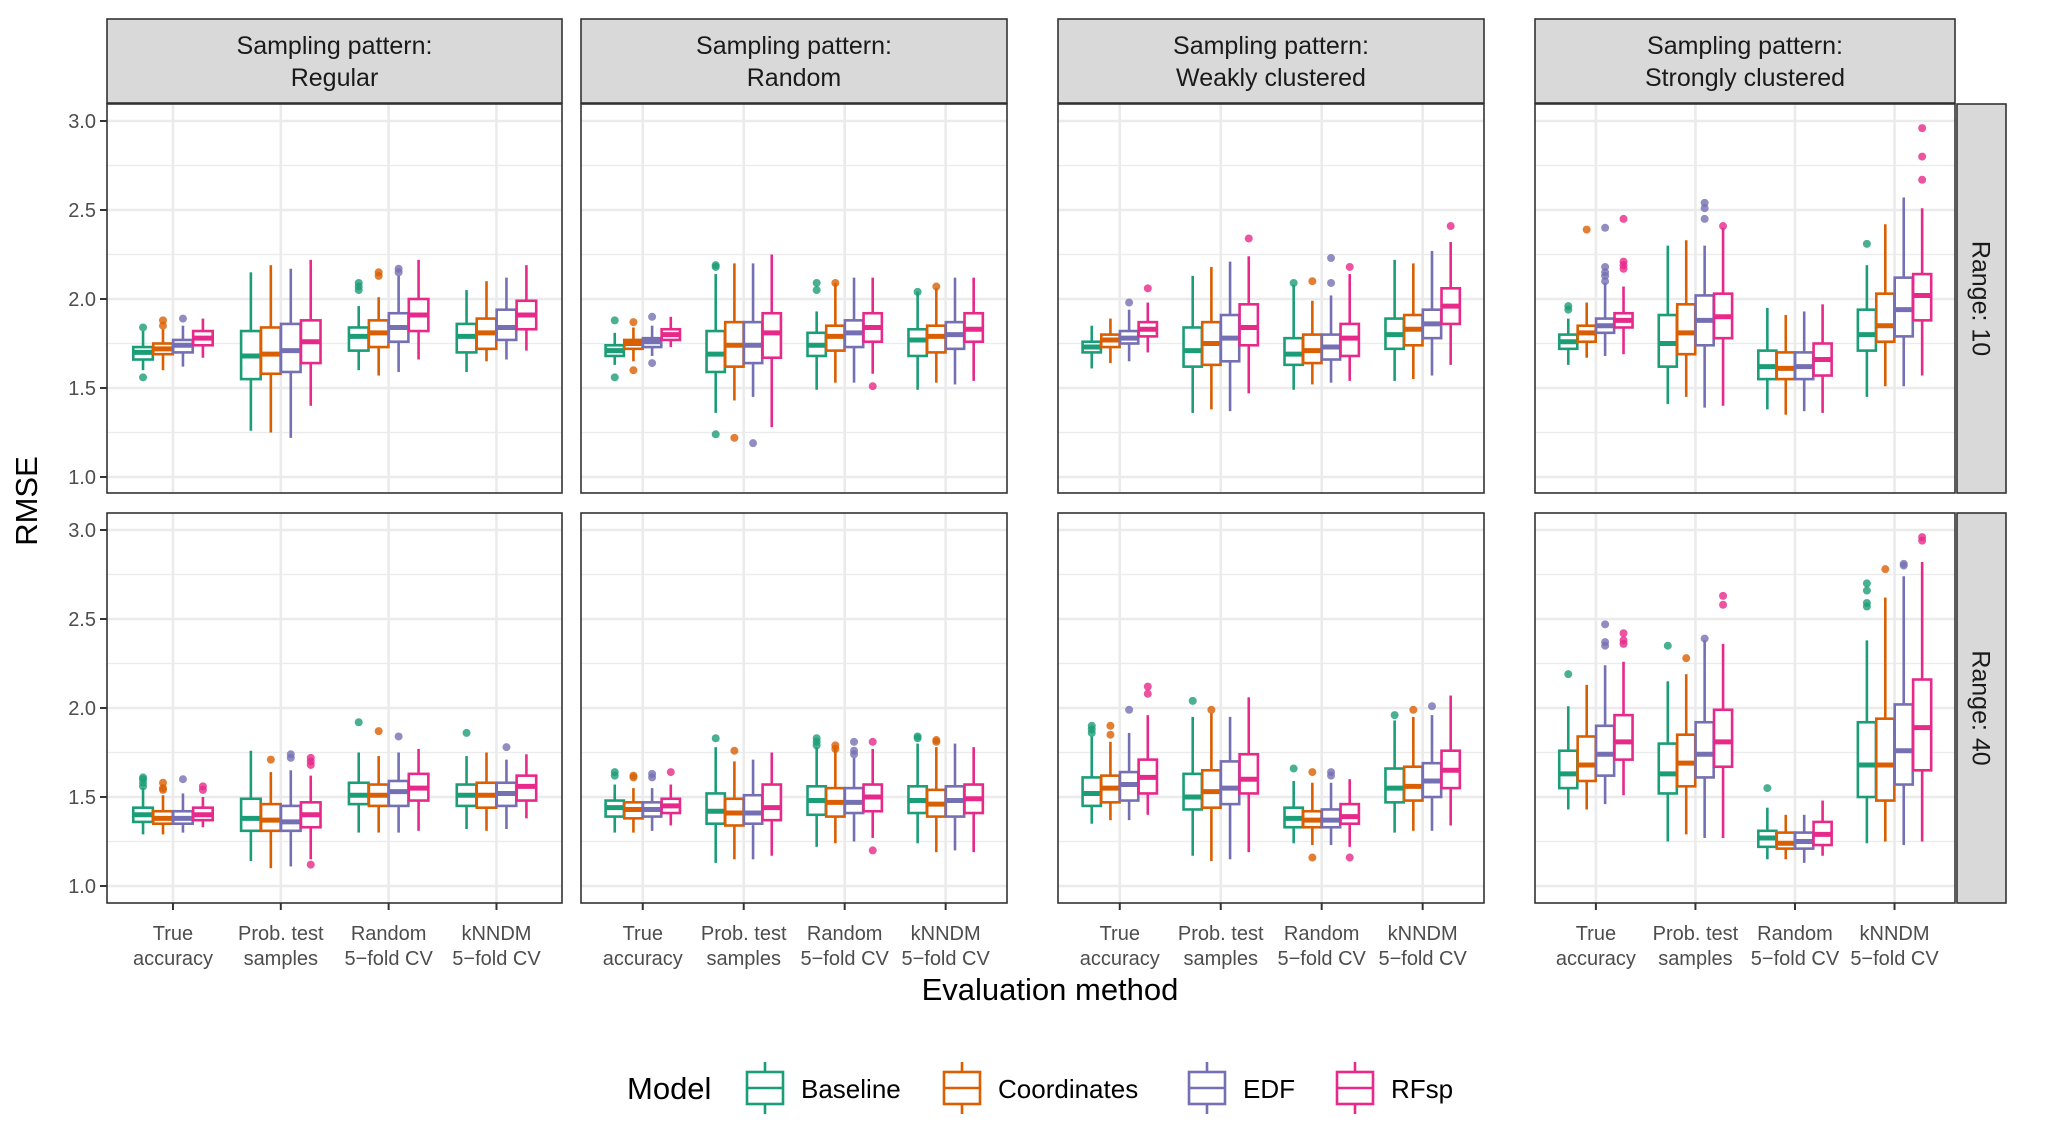 The height and width of the screenshot is (1127, 2067). What do you see at coordinates (1745, 46) in the screenshot?
I see `strip-label: Sampling pattern:` at bounding box center [1745, 46].